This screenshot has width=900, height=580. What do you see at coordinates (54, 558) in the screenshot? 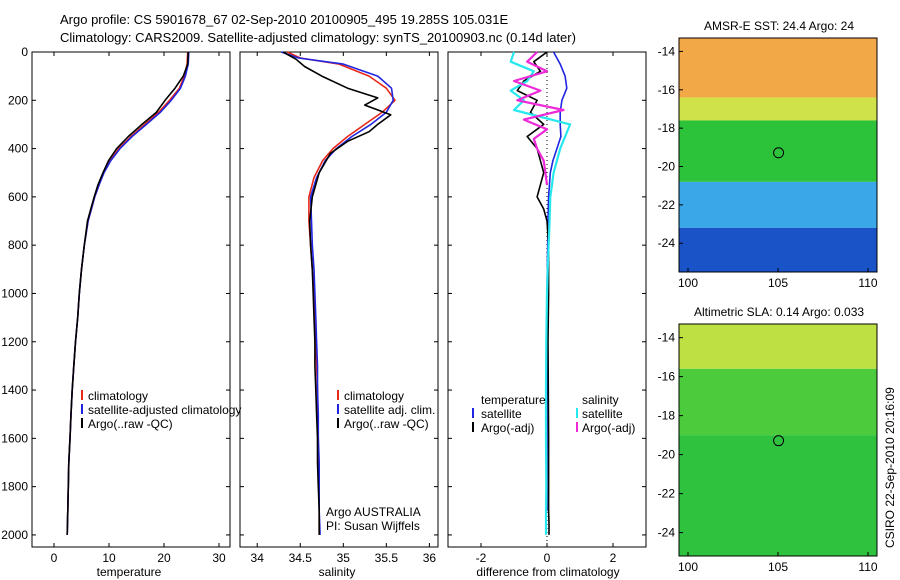
I see `temperature-xtick-label: 0` at bounding box center [54, 558].